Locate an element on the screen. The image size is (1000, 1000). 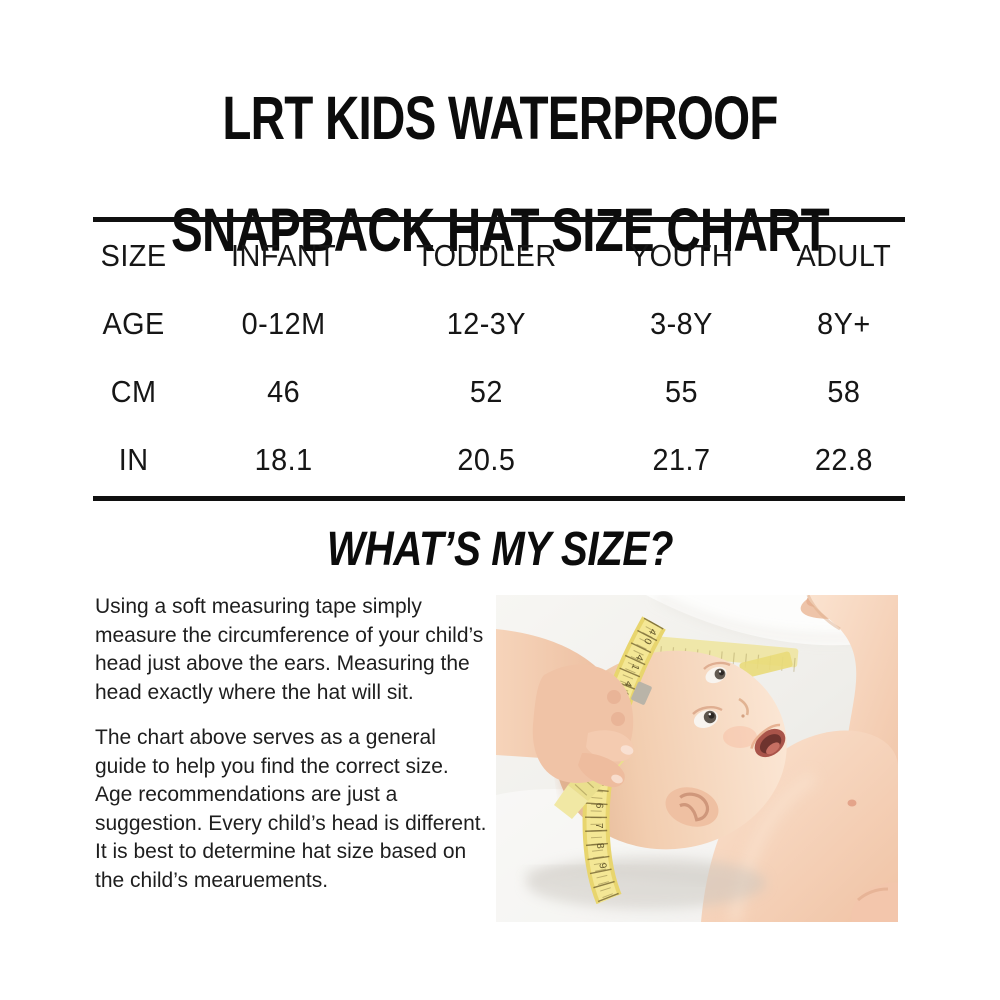
cm-youth: 55 is located at coordinates (682, 391).